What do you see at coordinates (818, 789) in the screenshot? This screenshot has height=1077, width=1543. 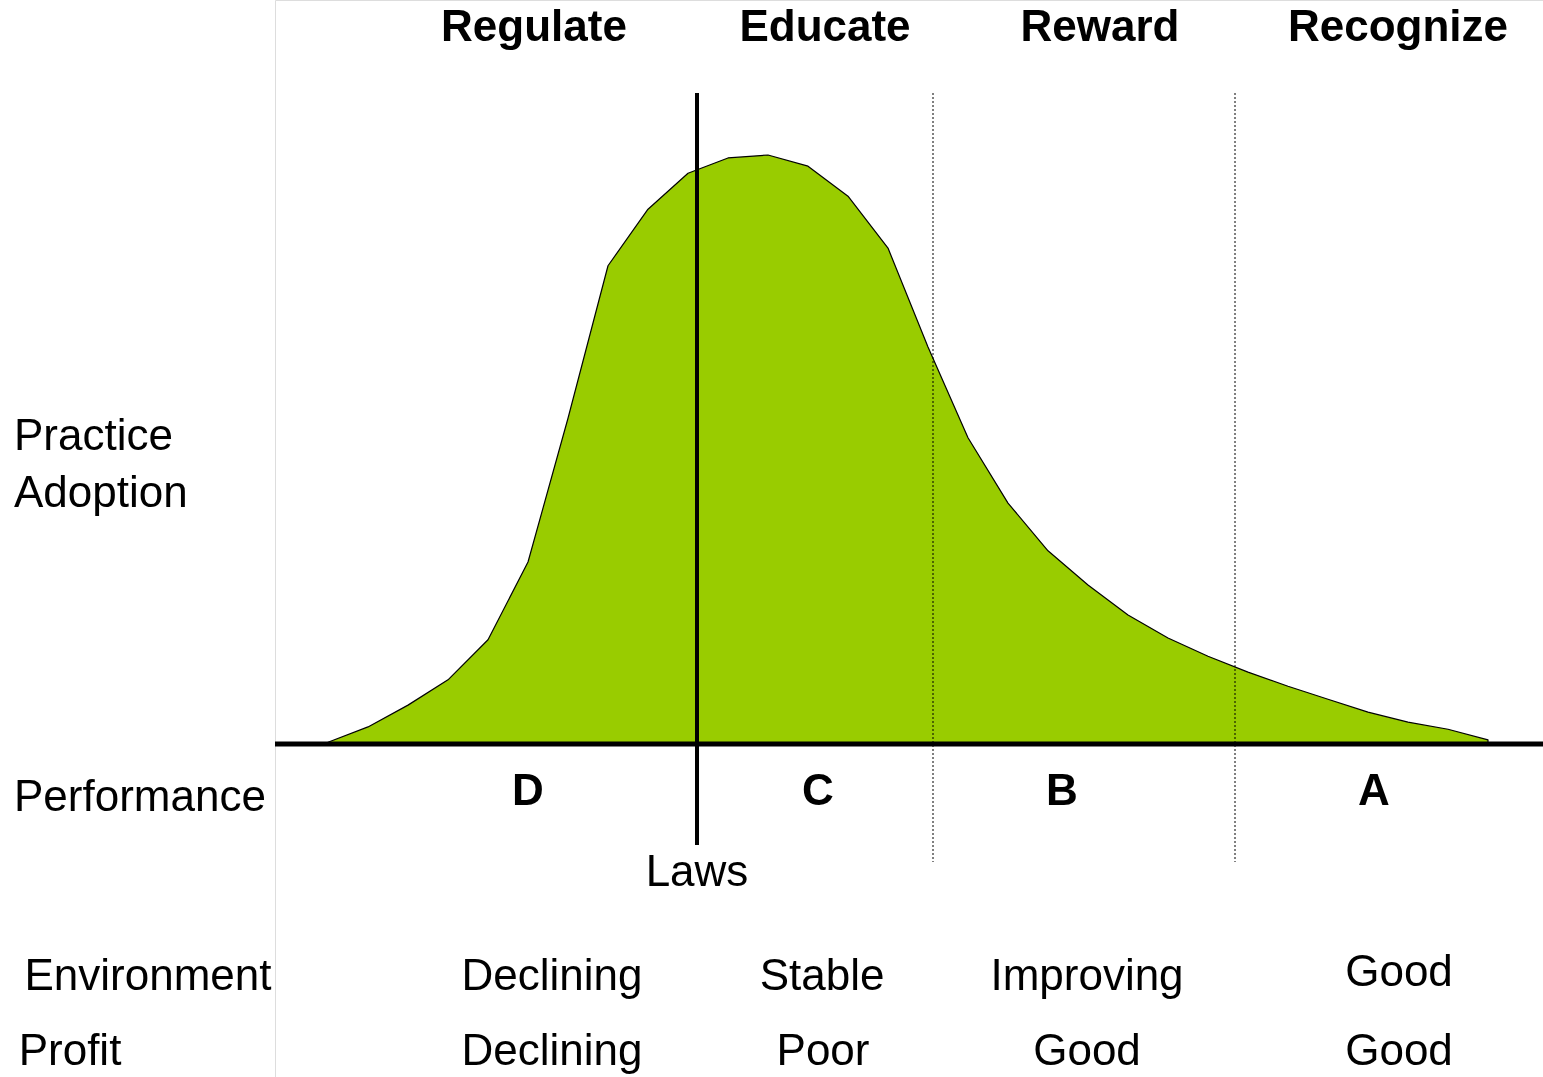 I see `text: C` at bounding box center [818, 789].